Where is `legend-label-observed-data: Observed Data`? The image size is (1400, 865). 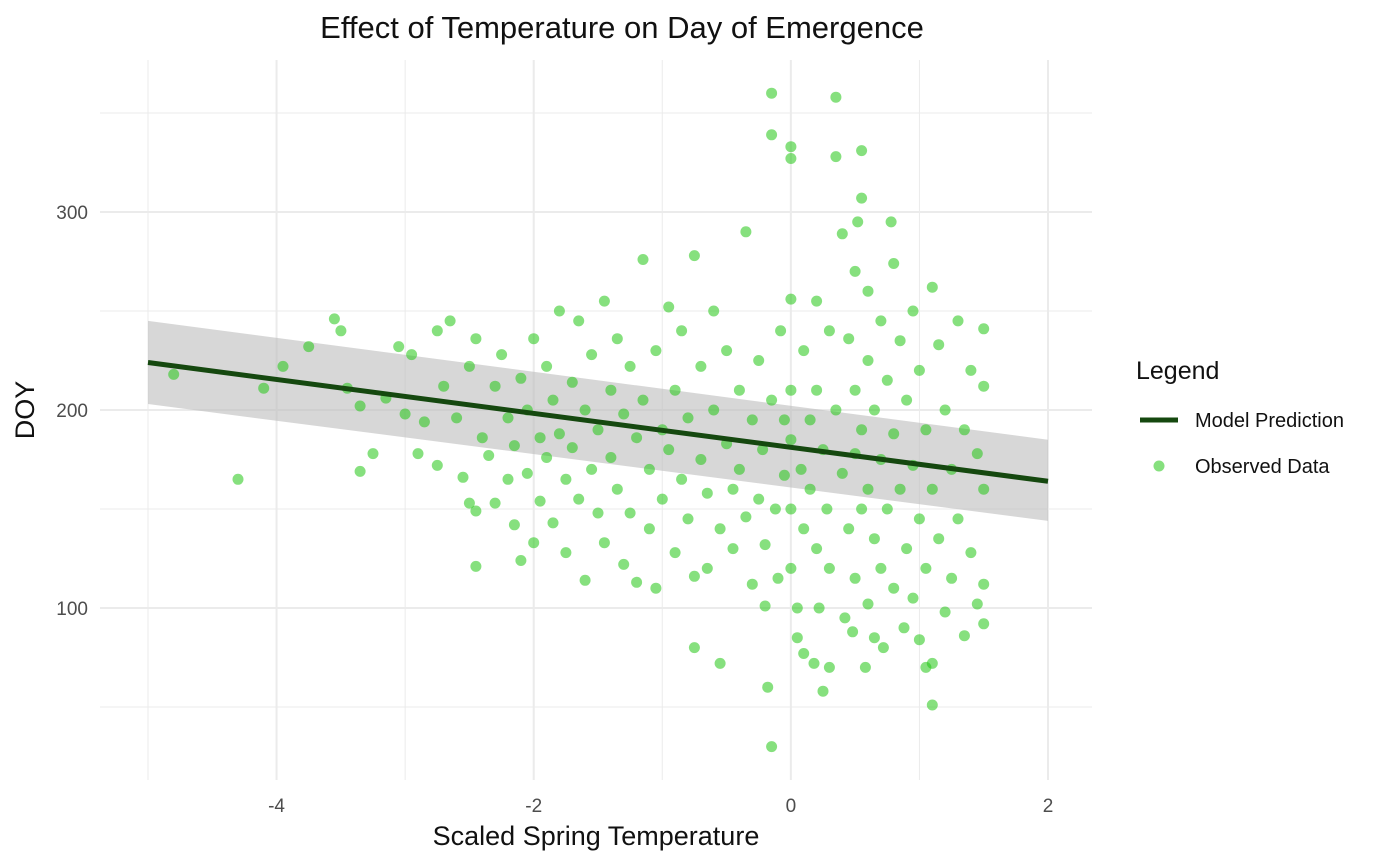
legend-label-observed-data: Observed Data is located at coordinates (1262, 467).